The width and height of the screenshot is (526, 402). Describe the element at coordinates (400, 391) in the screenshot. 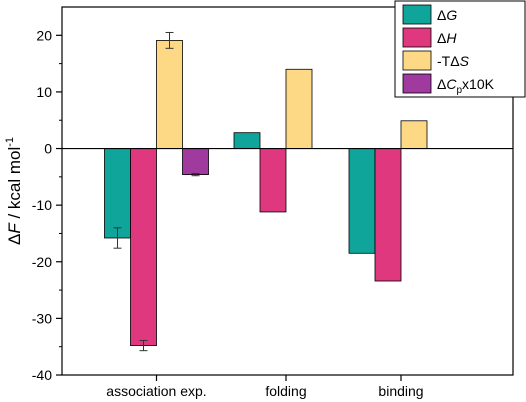

I see `x-category-label-3: binding` at that location.